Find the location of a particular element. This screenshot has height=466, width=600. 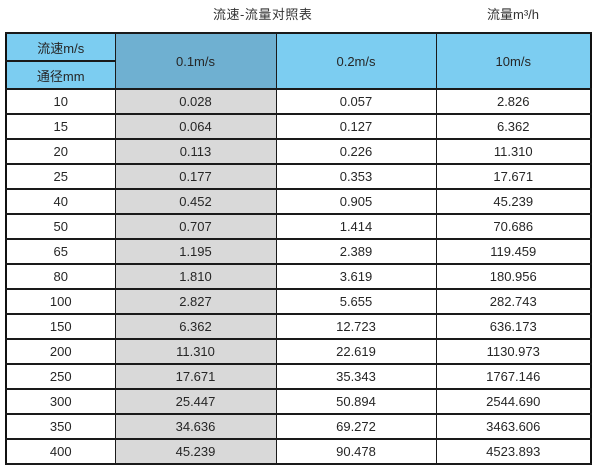

table-row: 200 11.310 22.619 1130.973 is located at coordinates (298, 351).